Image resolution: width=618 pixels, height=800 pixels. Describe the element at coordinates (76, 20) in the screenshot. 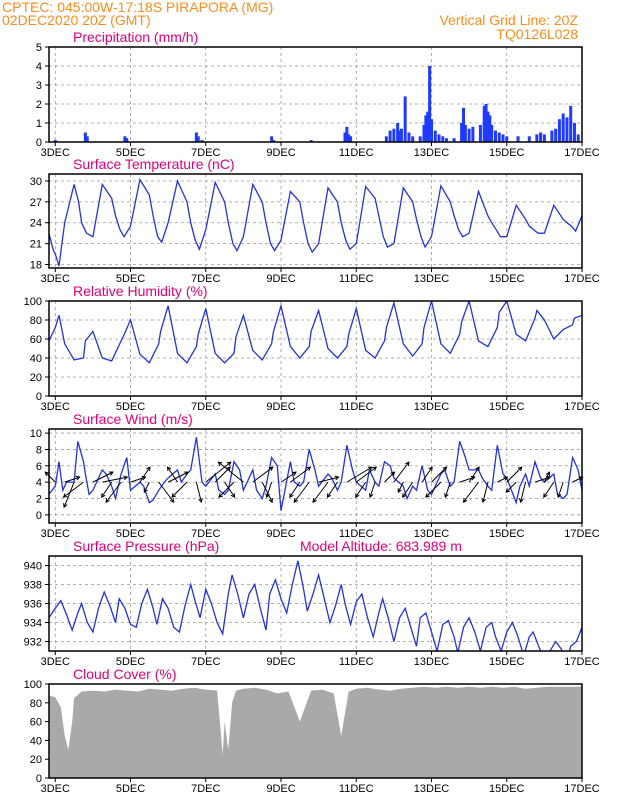

I see `run-datetime: 02DEC2020 20Z (GMT)` at that location.